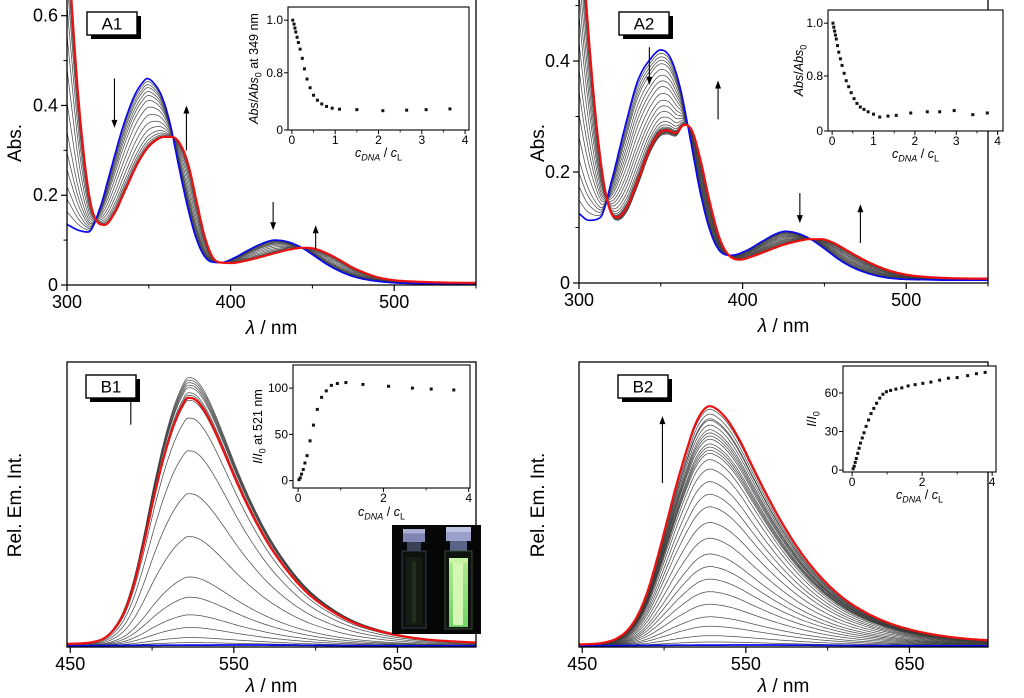 Image resolution: width=1024 pixels, height=698 pixels. I want to click on b2-final-curve, so click(783, 525).